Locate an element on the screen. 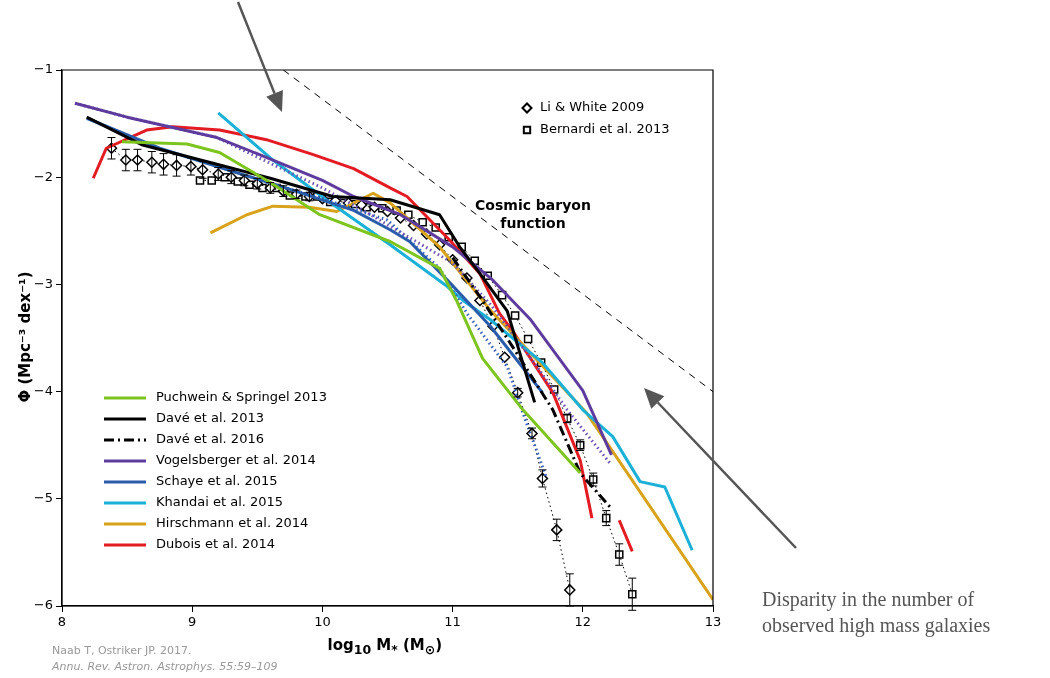 The image size is (1050, 678). y-tick-label: −1 is located at coordinates (43, 69).